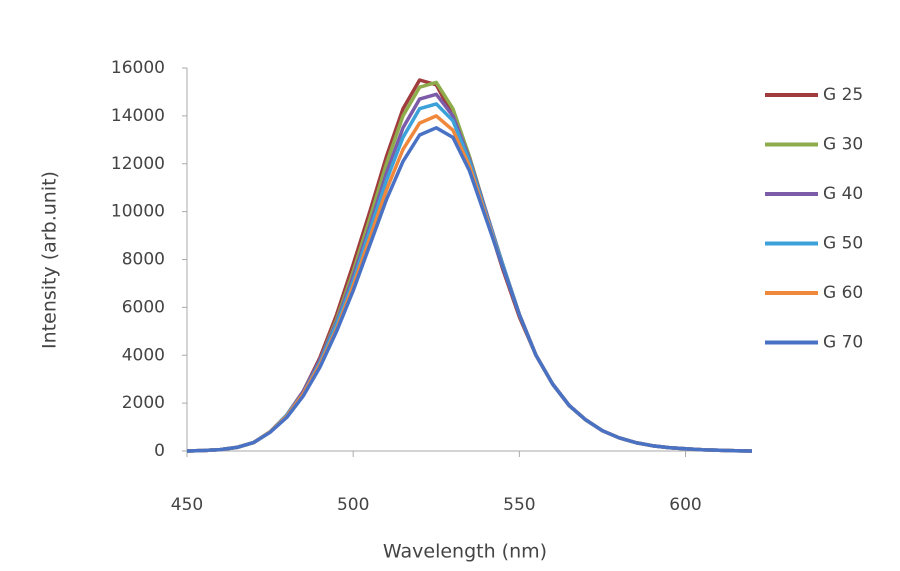  Describe the element at coordinates (138, 164) in the screenshot. I see `y-tick-label: 12000` at that location.